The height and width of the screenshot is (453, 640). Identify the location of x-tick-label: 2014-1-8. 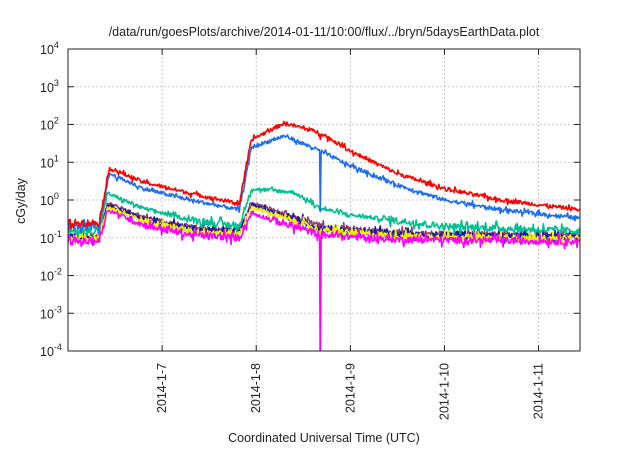
(256, 388).